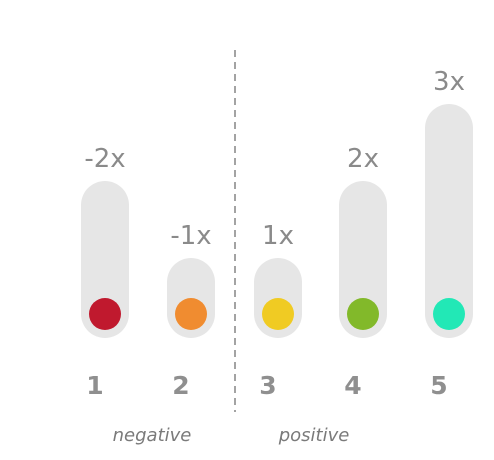  Describe the element at coordinates (190, 236) in the screenshot. I see `multiplier-label-2: -1x` at that location.